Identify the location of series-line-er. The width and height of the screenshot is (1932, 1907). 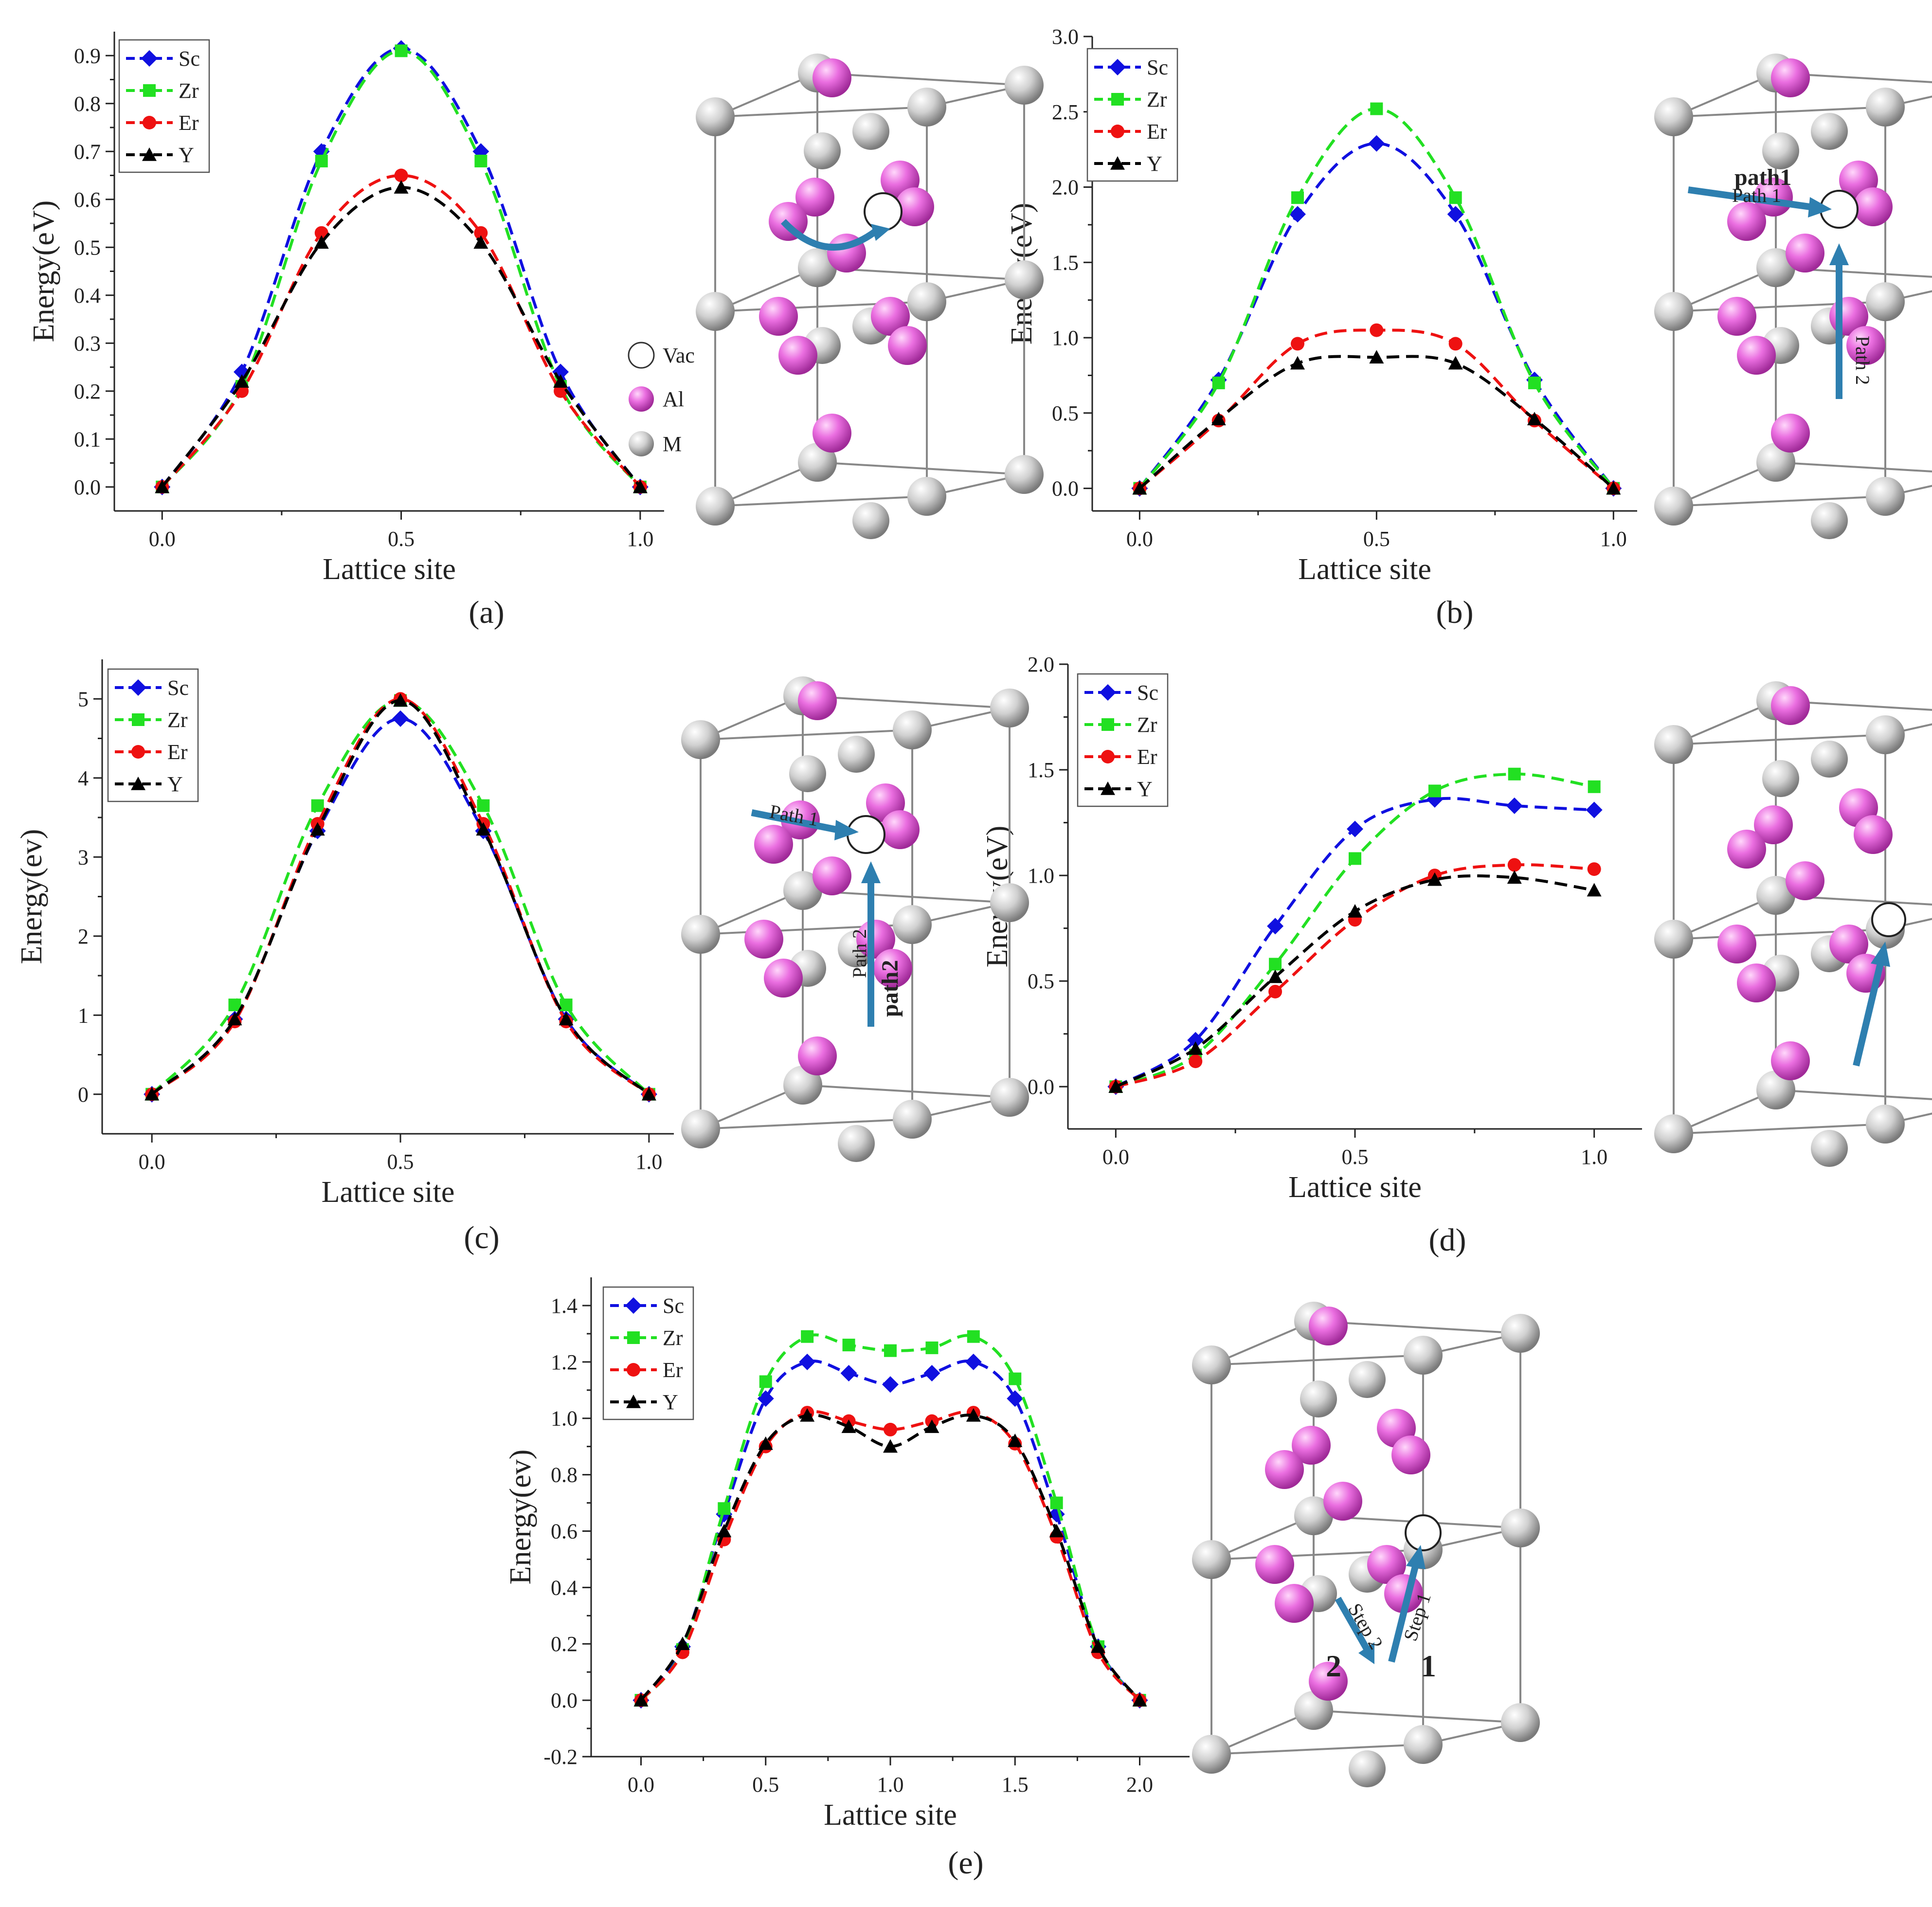
(400, 896).